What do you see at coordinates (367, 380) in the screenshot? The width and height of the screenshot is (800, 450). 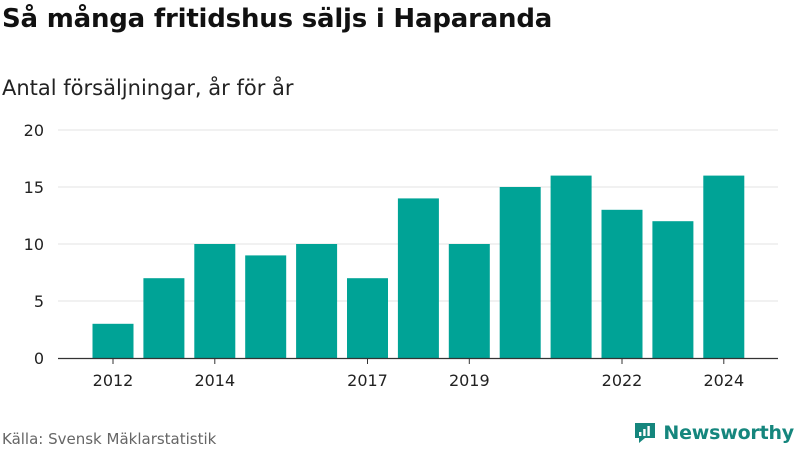 I see `x-tick-label: 2017` at bounding box center [367, 380].